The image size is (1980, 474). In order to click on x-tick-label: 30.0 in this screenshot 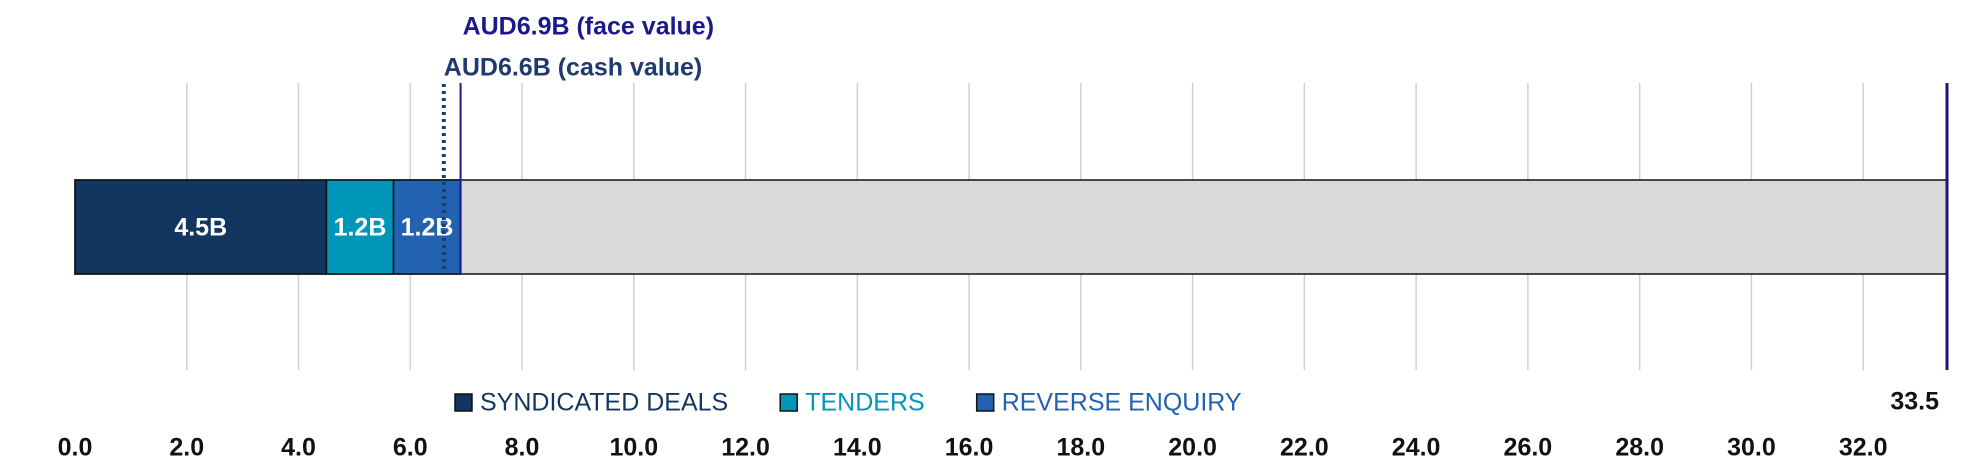, I will do `click(1751, 448)`.